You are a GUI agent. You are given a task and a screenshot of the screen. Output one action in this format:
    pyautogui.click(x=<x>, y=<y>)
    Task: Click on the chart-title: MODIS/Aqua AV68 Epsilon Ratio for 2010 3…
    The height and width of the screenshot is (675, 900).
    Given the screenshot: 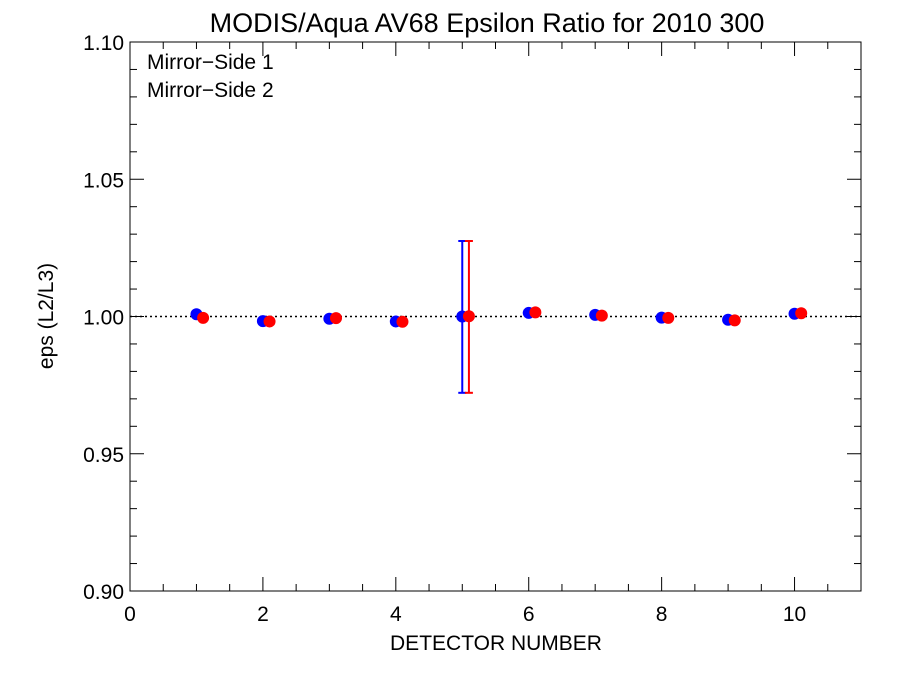 What is the action you would take?
    pyautogui.click(x=487, y=23)
    